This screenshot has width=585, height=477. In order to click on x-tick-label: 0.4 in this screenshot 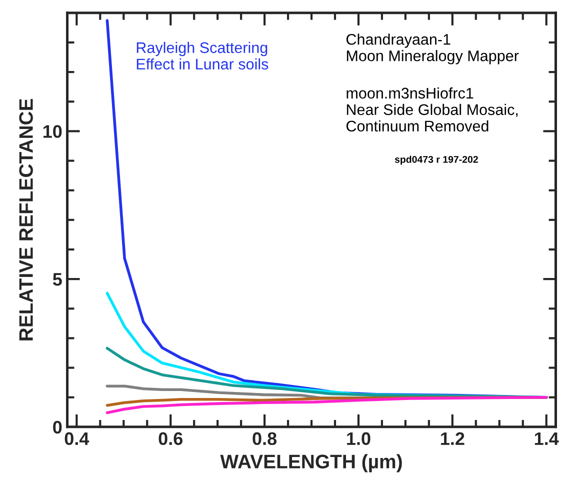, I will do `click(77, 439)`.